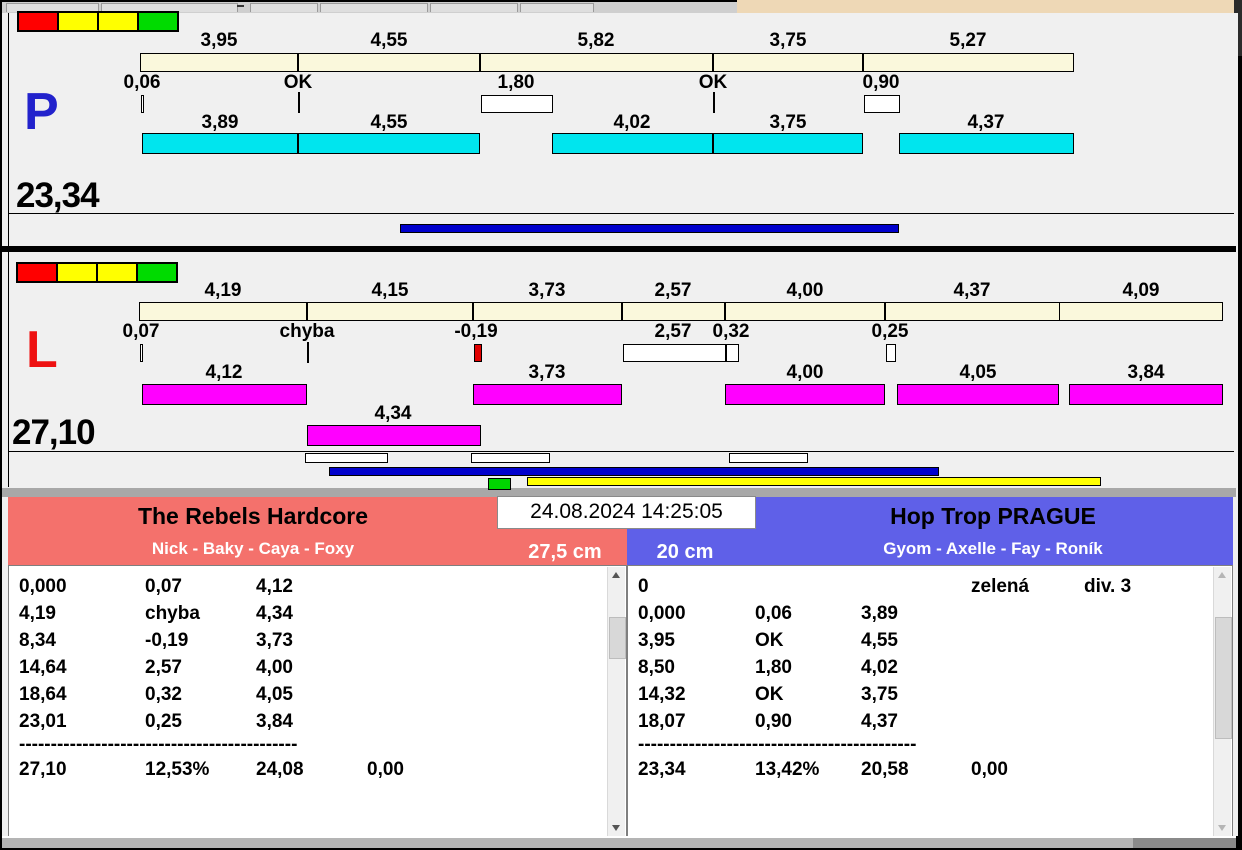 The image size is (1242, 850). I want to click on table-row: 0,000 0,06 3,89, so click(923, 613).